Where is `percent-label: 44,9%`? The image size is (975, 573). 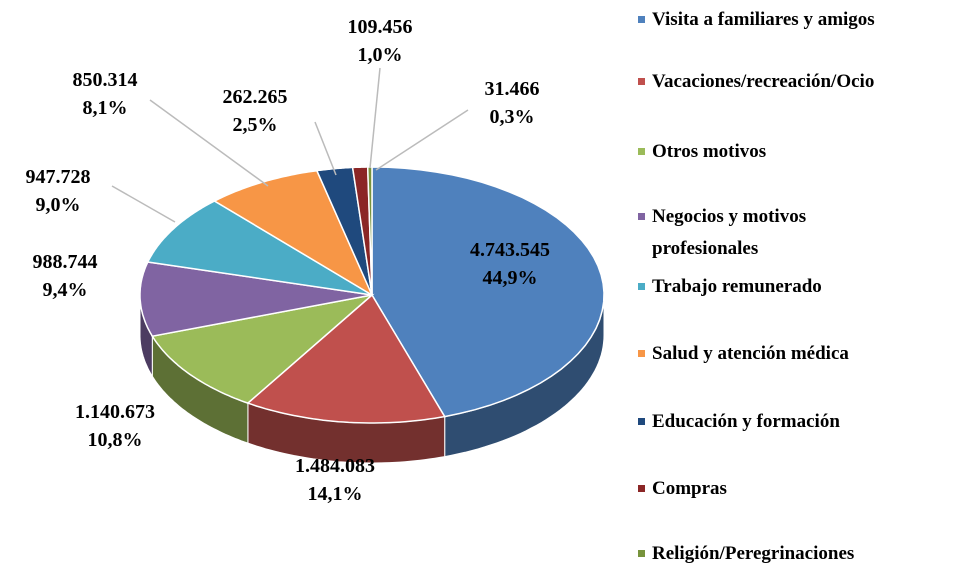 percent-label: 44,9% is located at coordinates (510, 278).